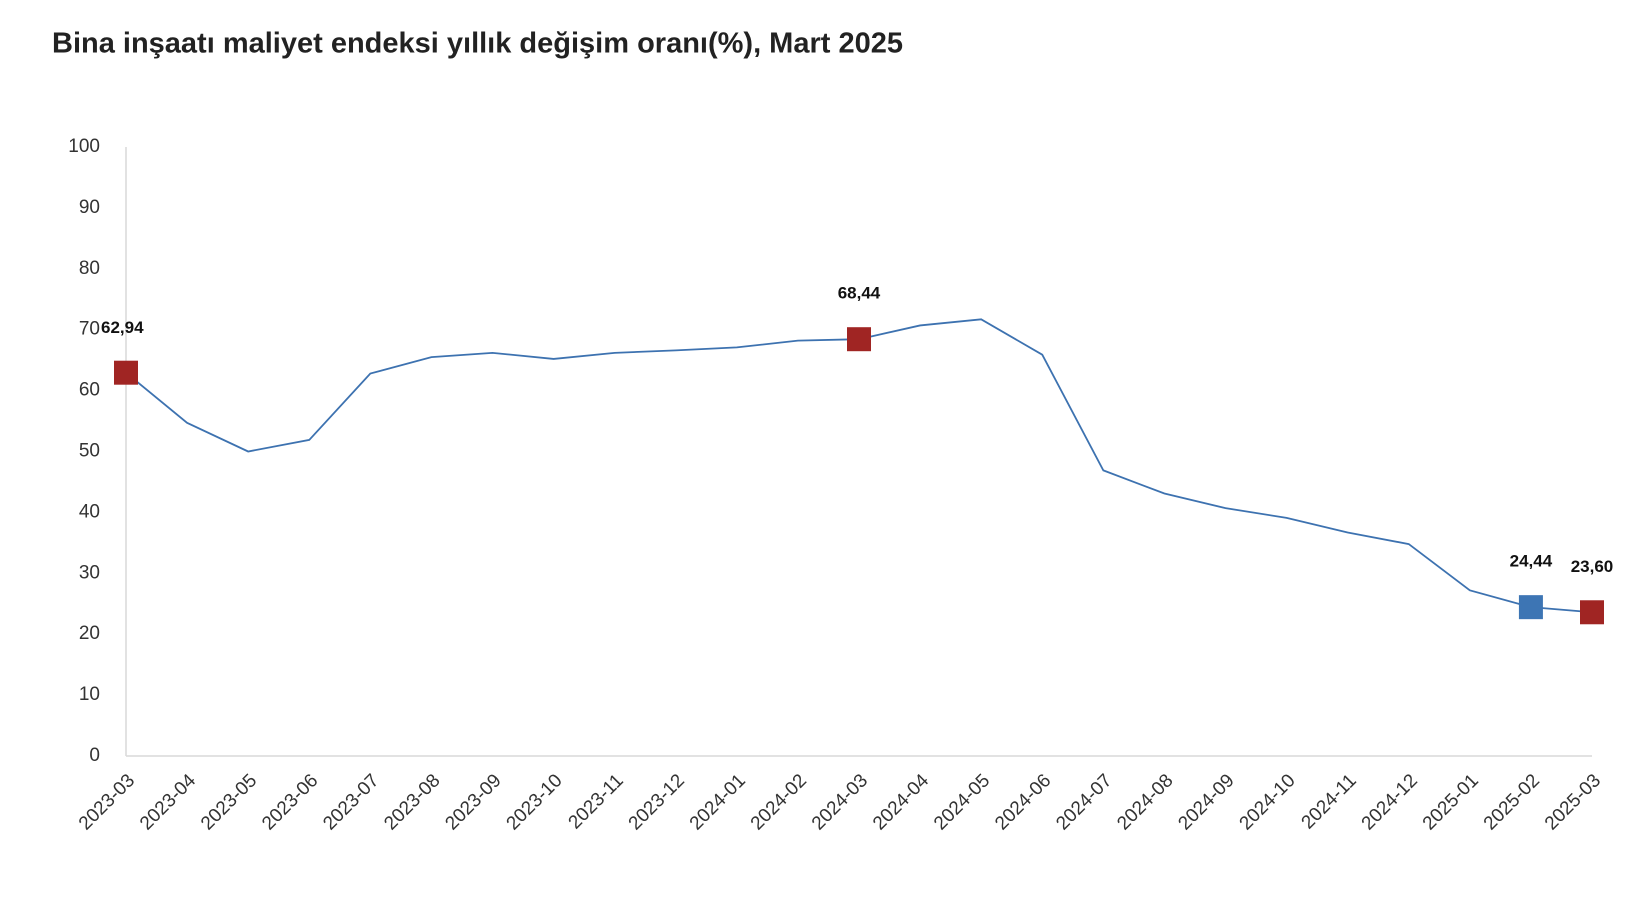  What do you see at coordinates (1023, 802) in the screenshot?
I see `x-tick-label: 2024-06` at bounding box center [1023, 802].